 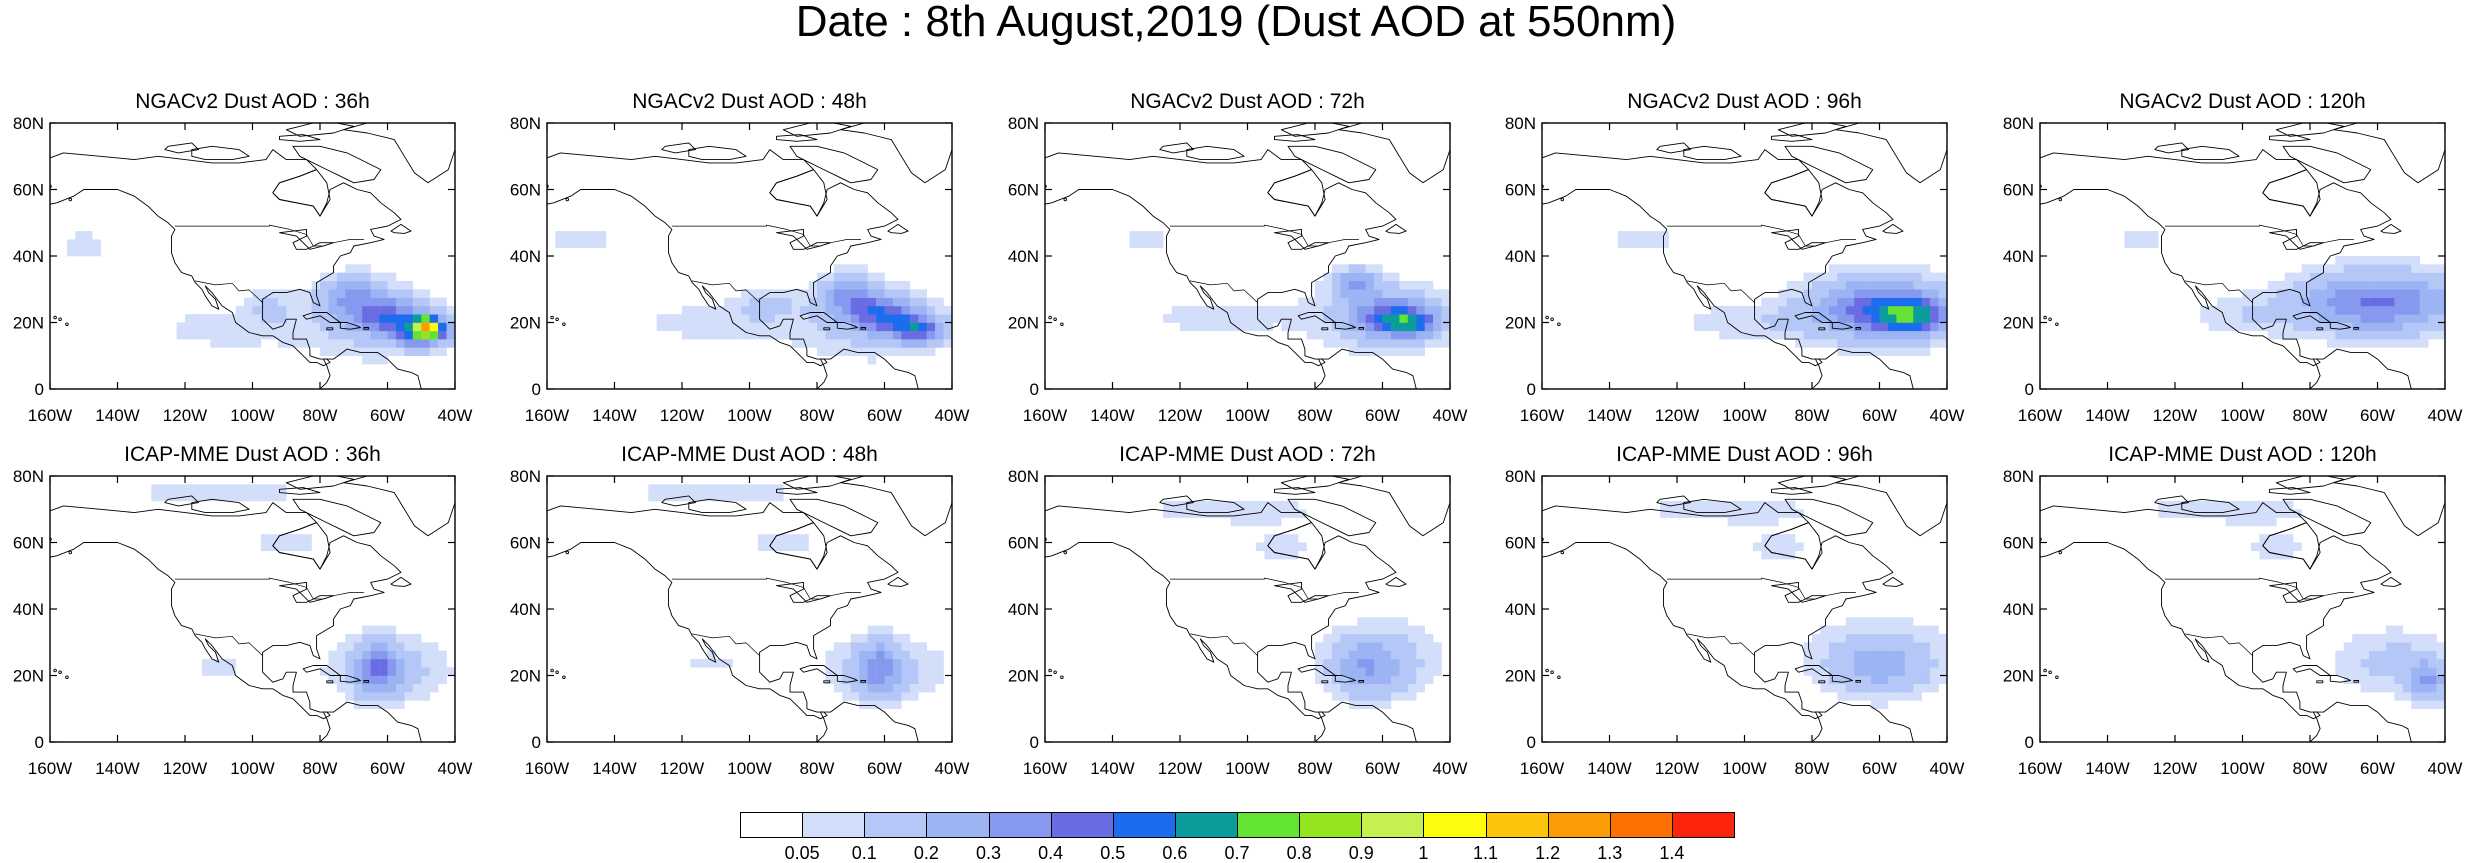 I want to click on x-tick-label: 100W, so click(x=1247, y=415).